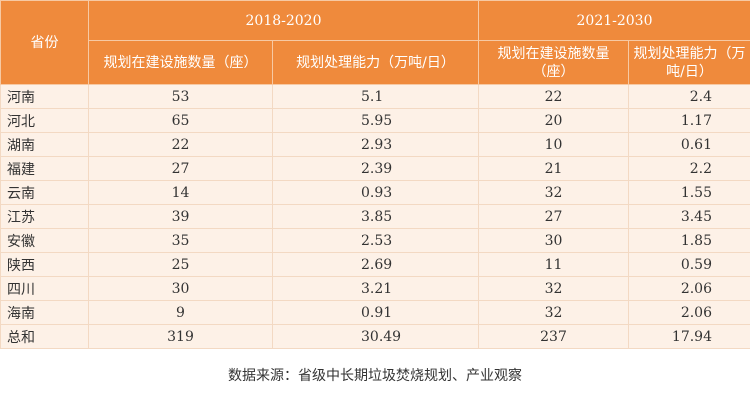 Image resolution: width=750 pixels, height=400 pixels. Describe the element at coordinates (180, 216) in the screenshot. I see `value-cell: 39` at that location.